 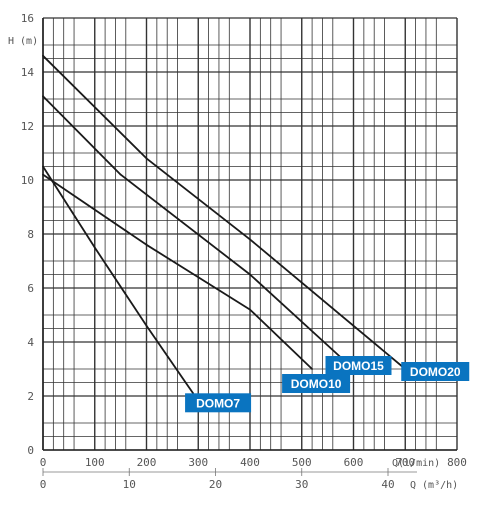 I want to click on y-tick-label: 0, so click(x=30, y=450).